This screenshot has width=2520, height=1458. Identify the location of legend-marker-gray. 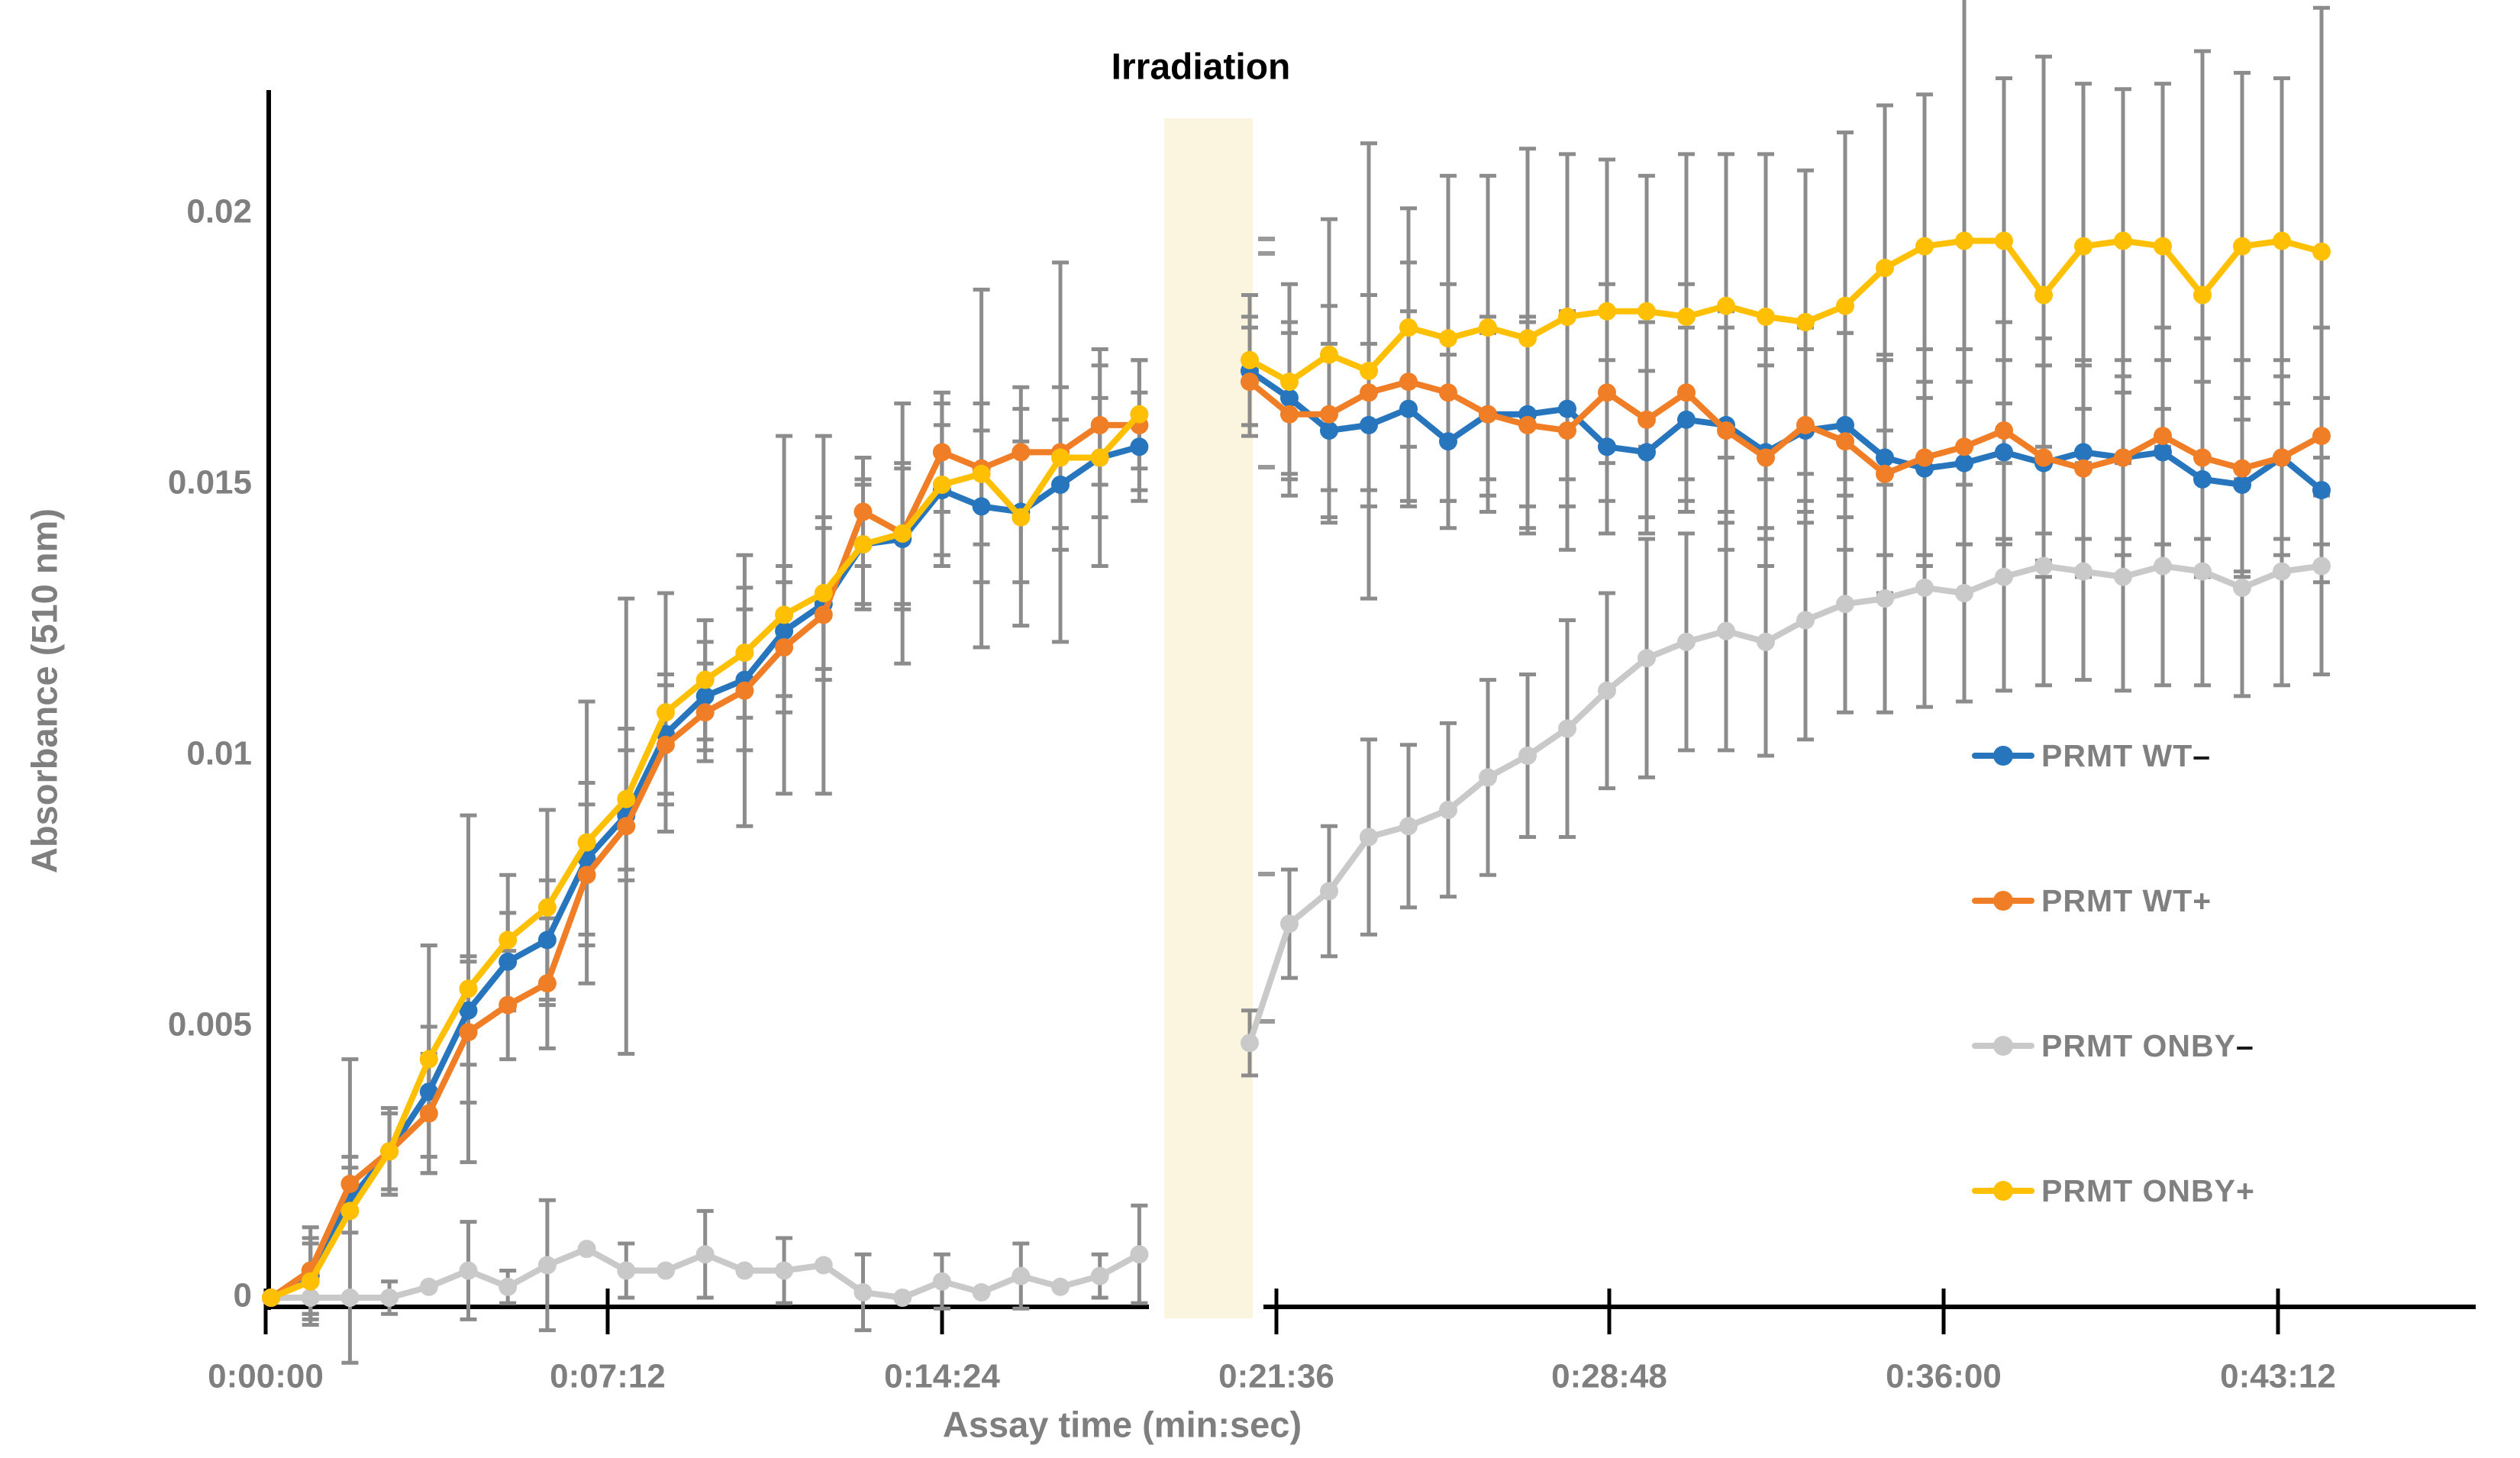
(2003, 1046).